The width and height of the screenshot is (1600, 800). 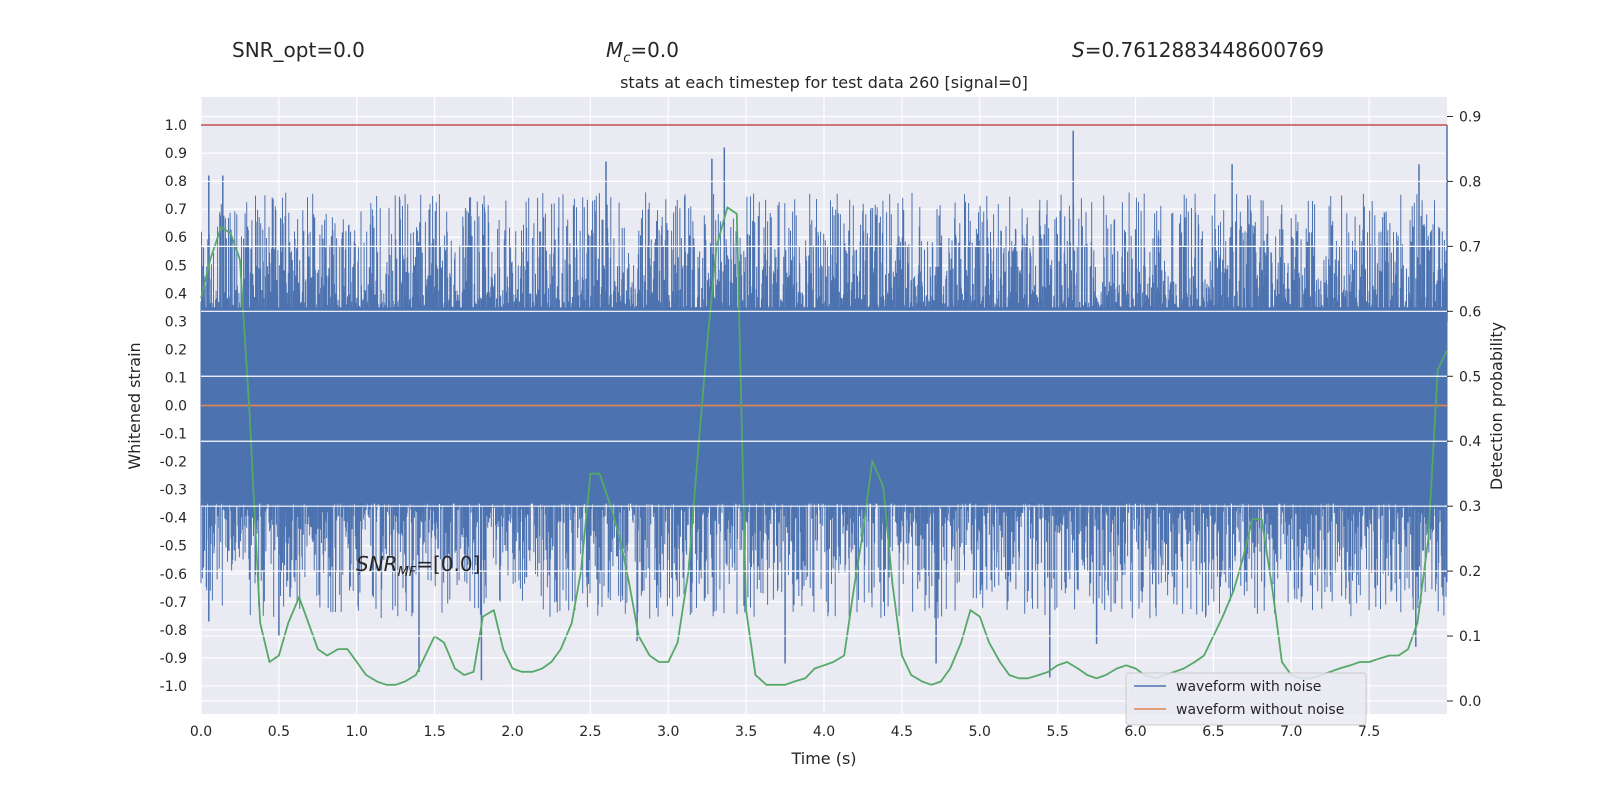 What do you see at coordinates (173, 687) in the screenshot?
I see `y-tick-label: -1.0` at bounding box center [173, 687].